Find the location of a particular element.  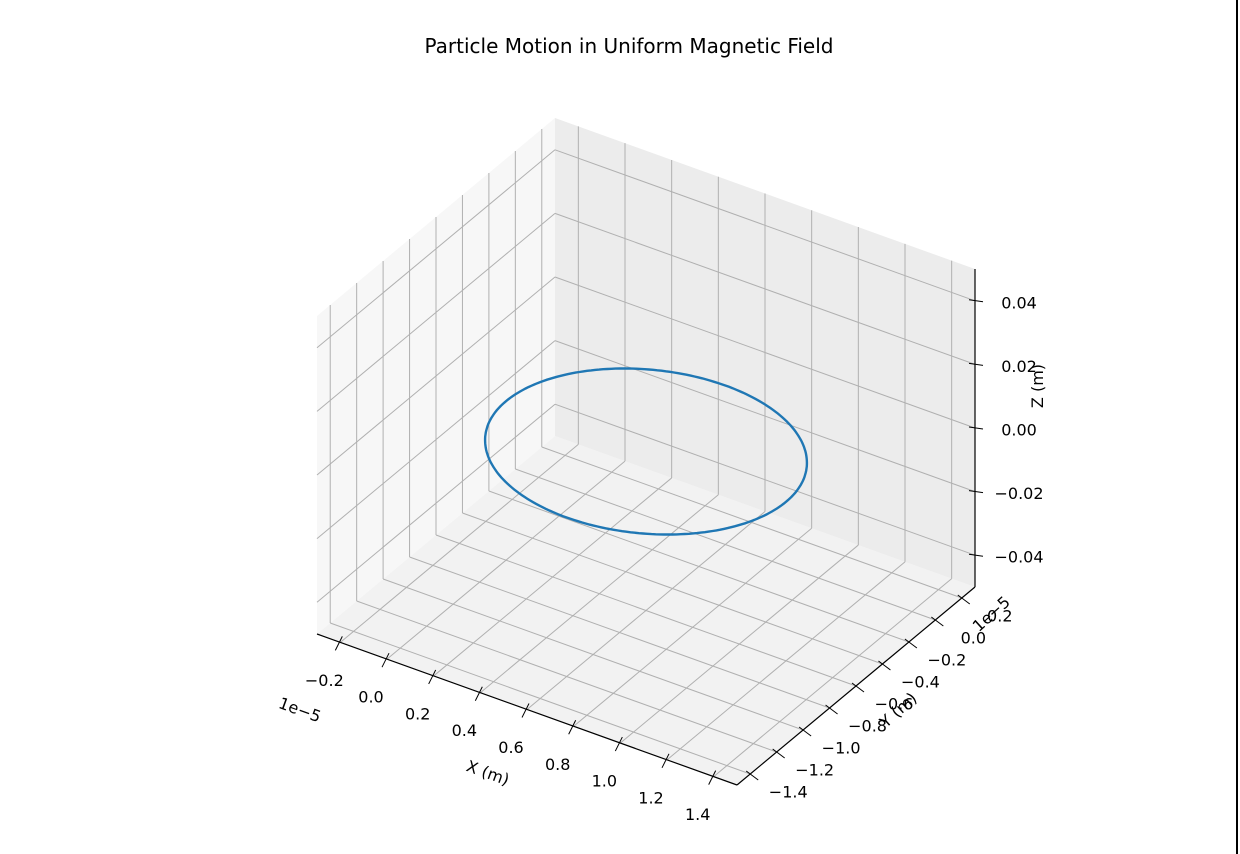

y-tick-label: −0.6 is located at coordinates (894, 704).